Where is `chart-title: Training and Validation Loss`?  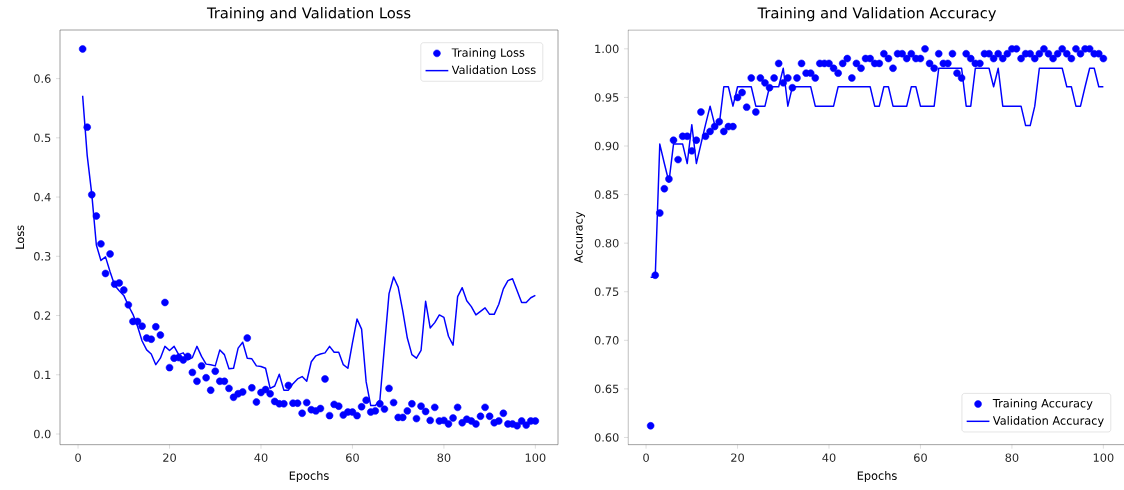
chart-title: Training and Validation Loss is located at coordinates (308, 14).